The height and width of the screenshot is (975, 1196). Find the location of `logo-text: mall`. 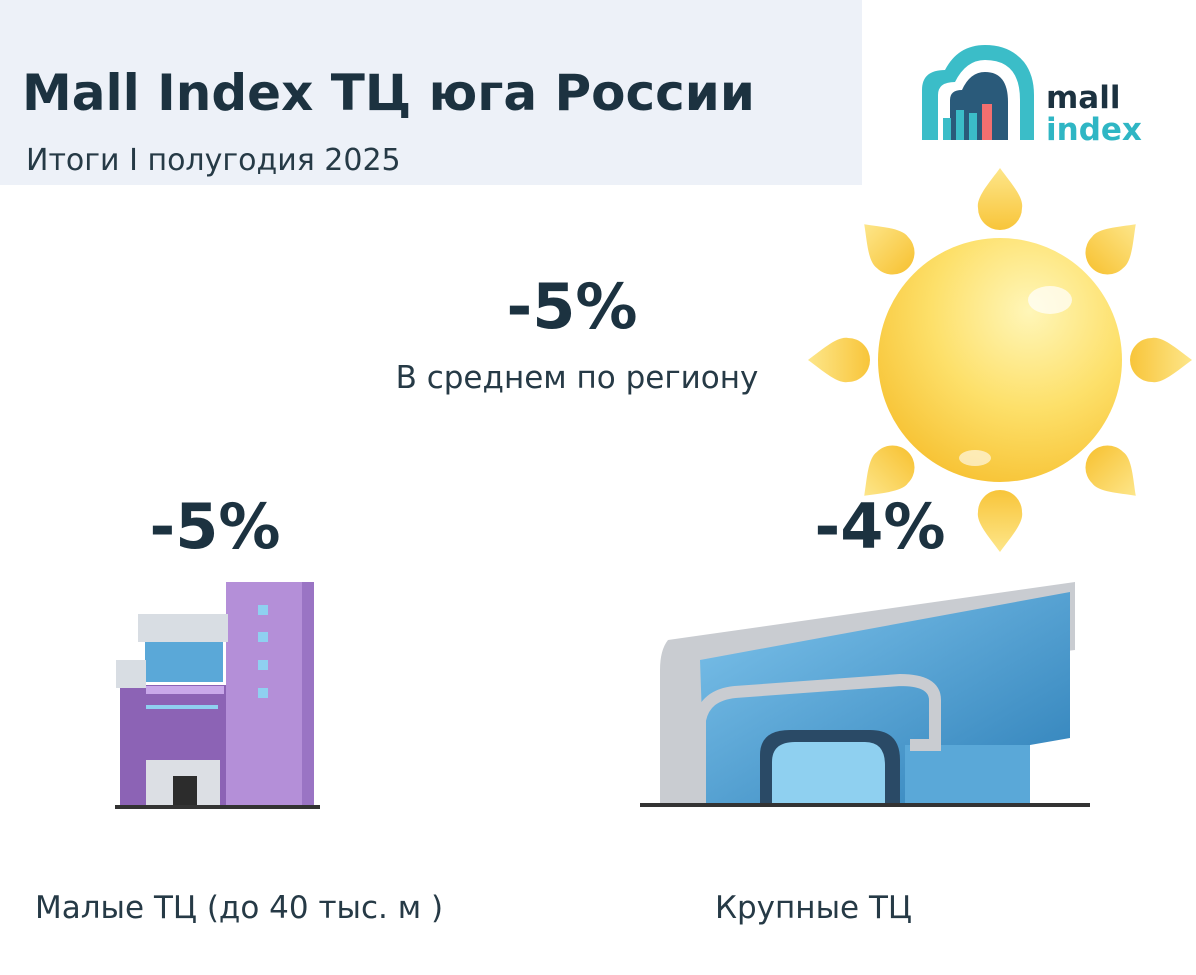

logo-text: mall is located at coordinates (1083, 98).